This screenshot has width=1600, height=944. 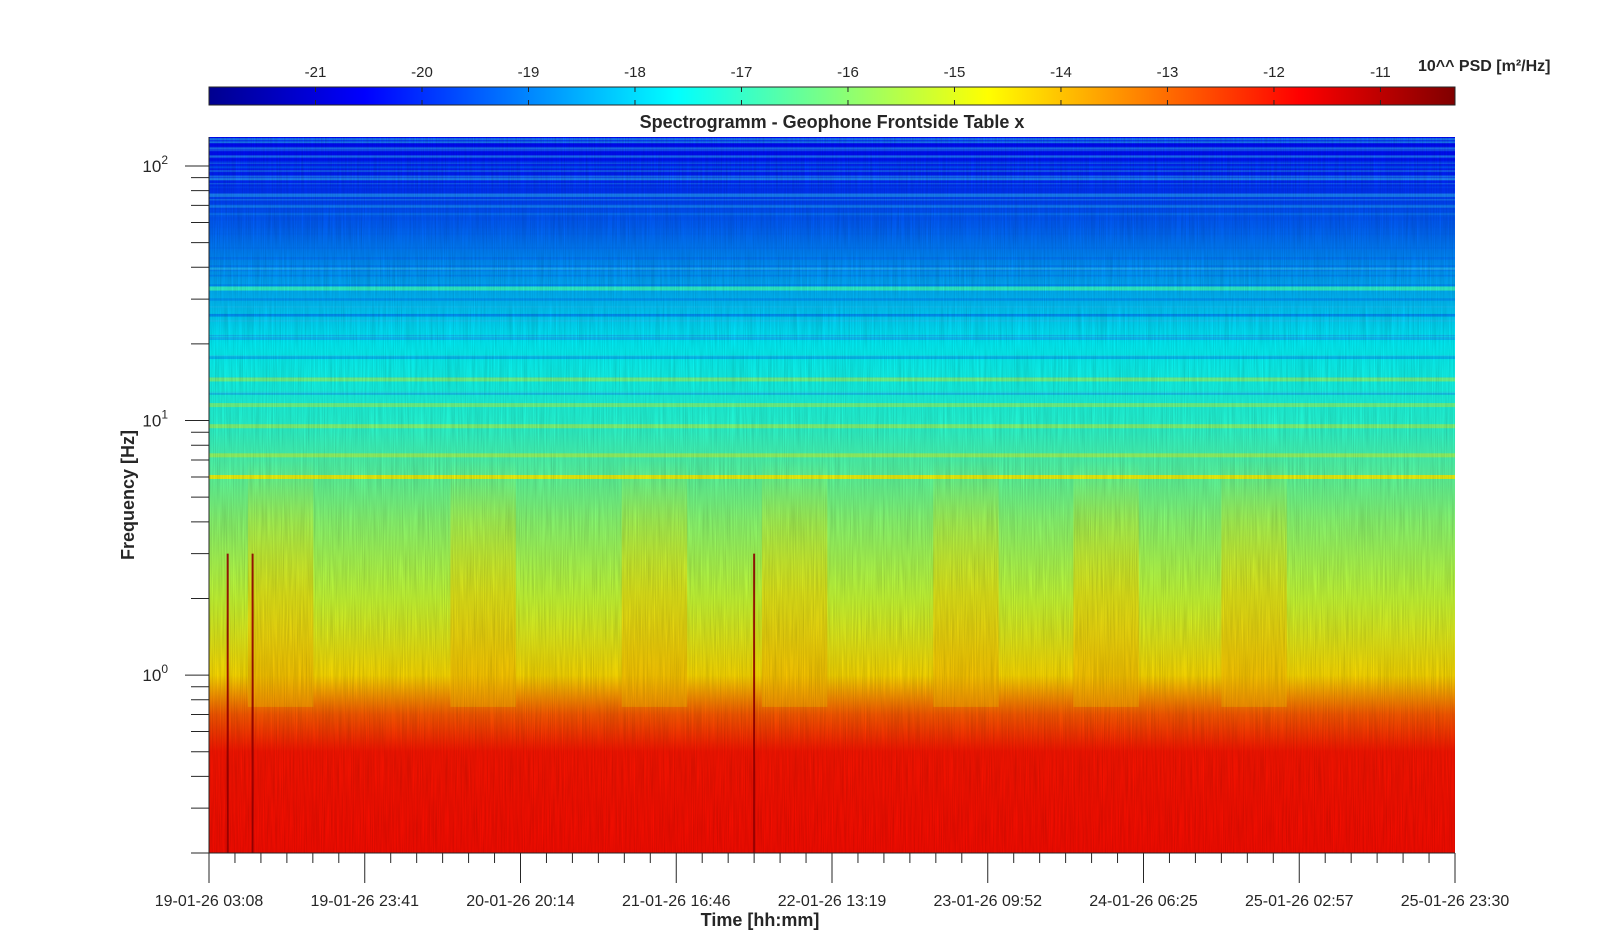 What do you see at coordinates (848, 72) in the screenshot?
I see `colorbar-tick-label: -16` at bounding box center [848, 72].